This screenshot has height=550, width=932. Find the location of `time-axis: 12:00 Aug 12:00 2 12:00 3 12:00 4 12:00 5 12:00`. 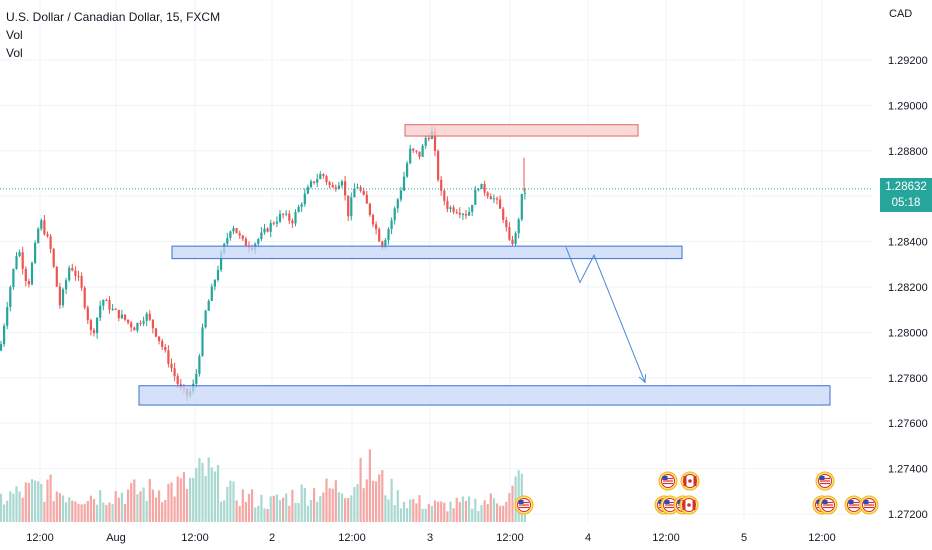

time-axis: 12:00 Aug 12:00 2 12:00 3 12:00 4 12:00 5 12:00 is located at coordinates (431, 538).